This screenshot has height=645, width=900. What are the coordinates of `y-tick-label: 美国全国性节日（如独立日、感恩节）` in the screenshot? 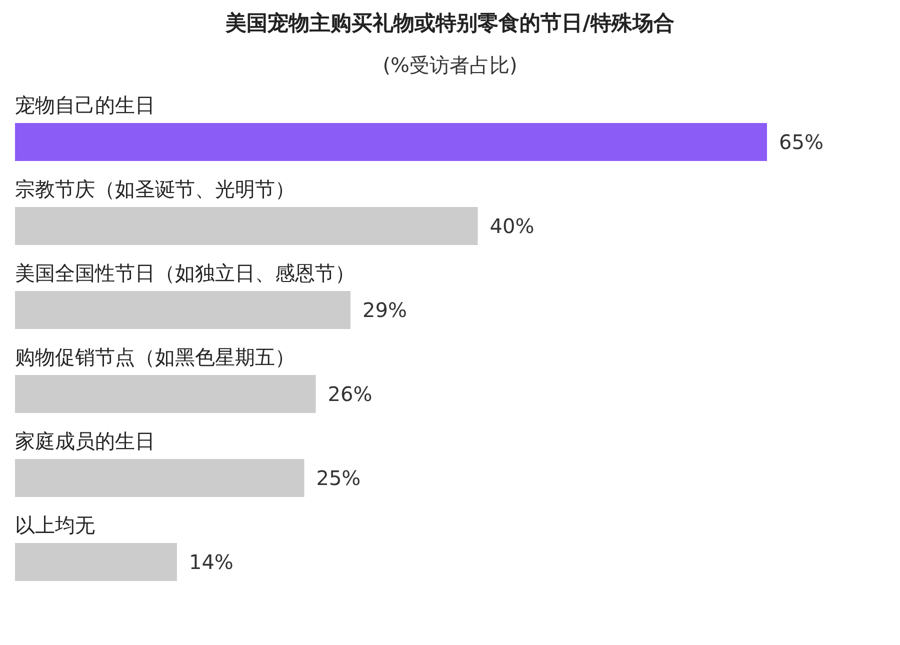 It's located at (185, 273).